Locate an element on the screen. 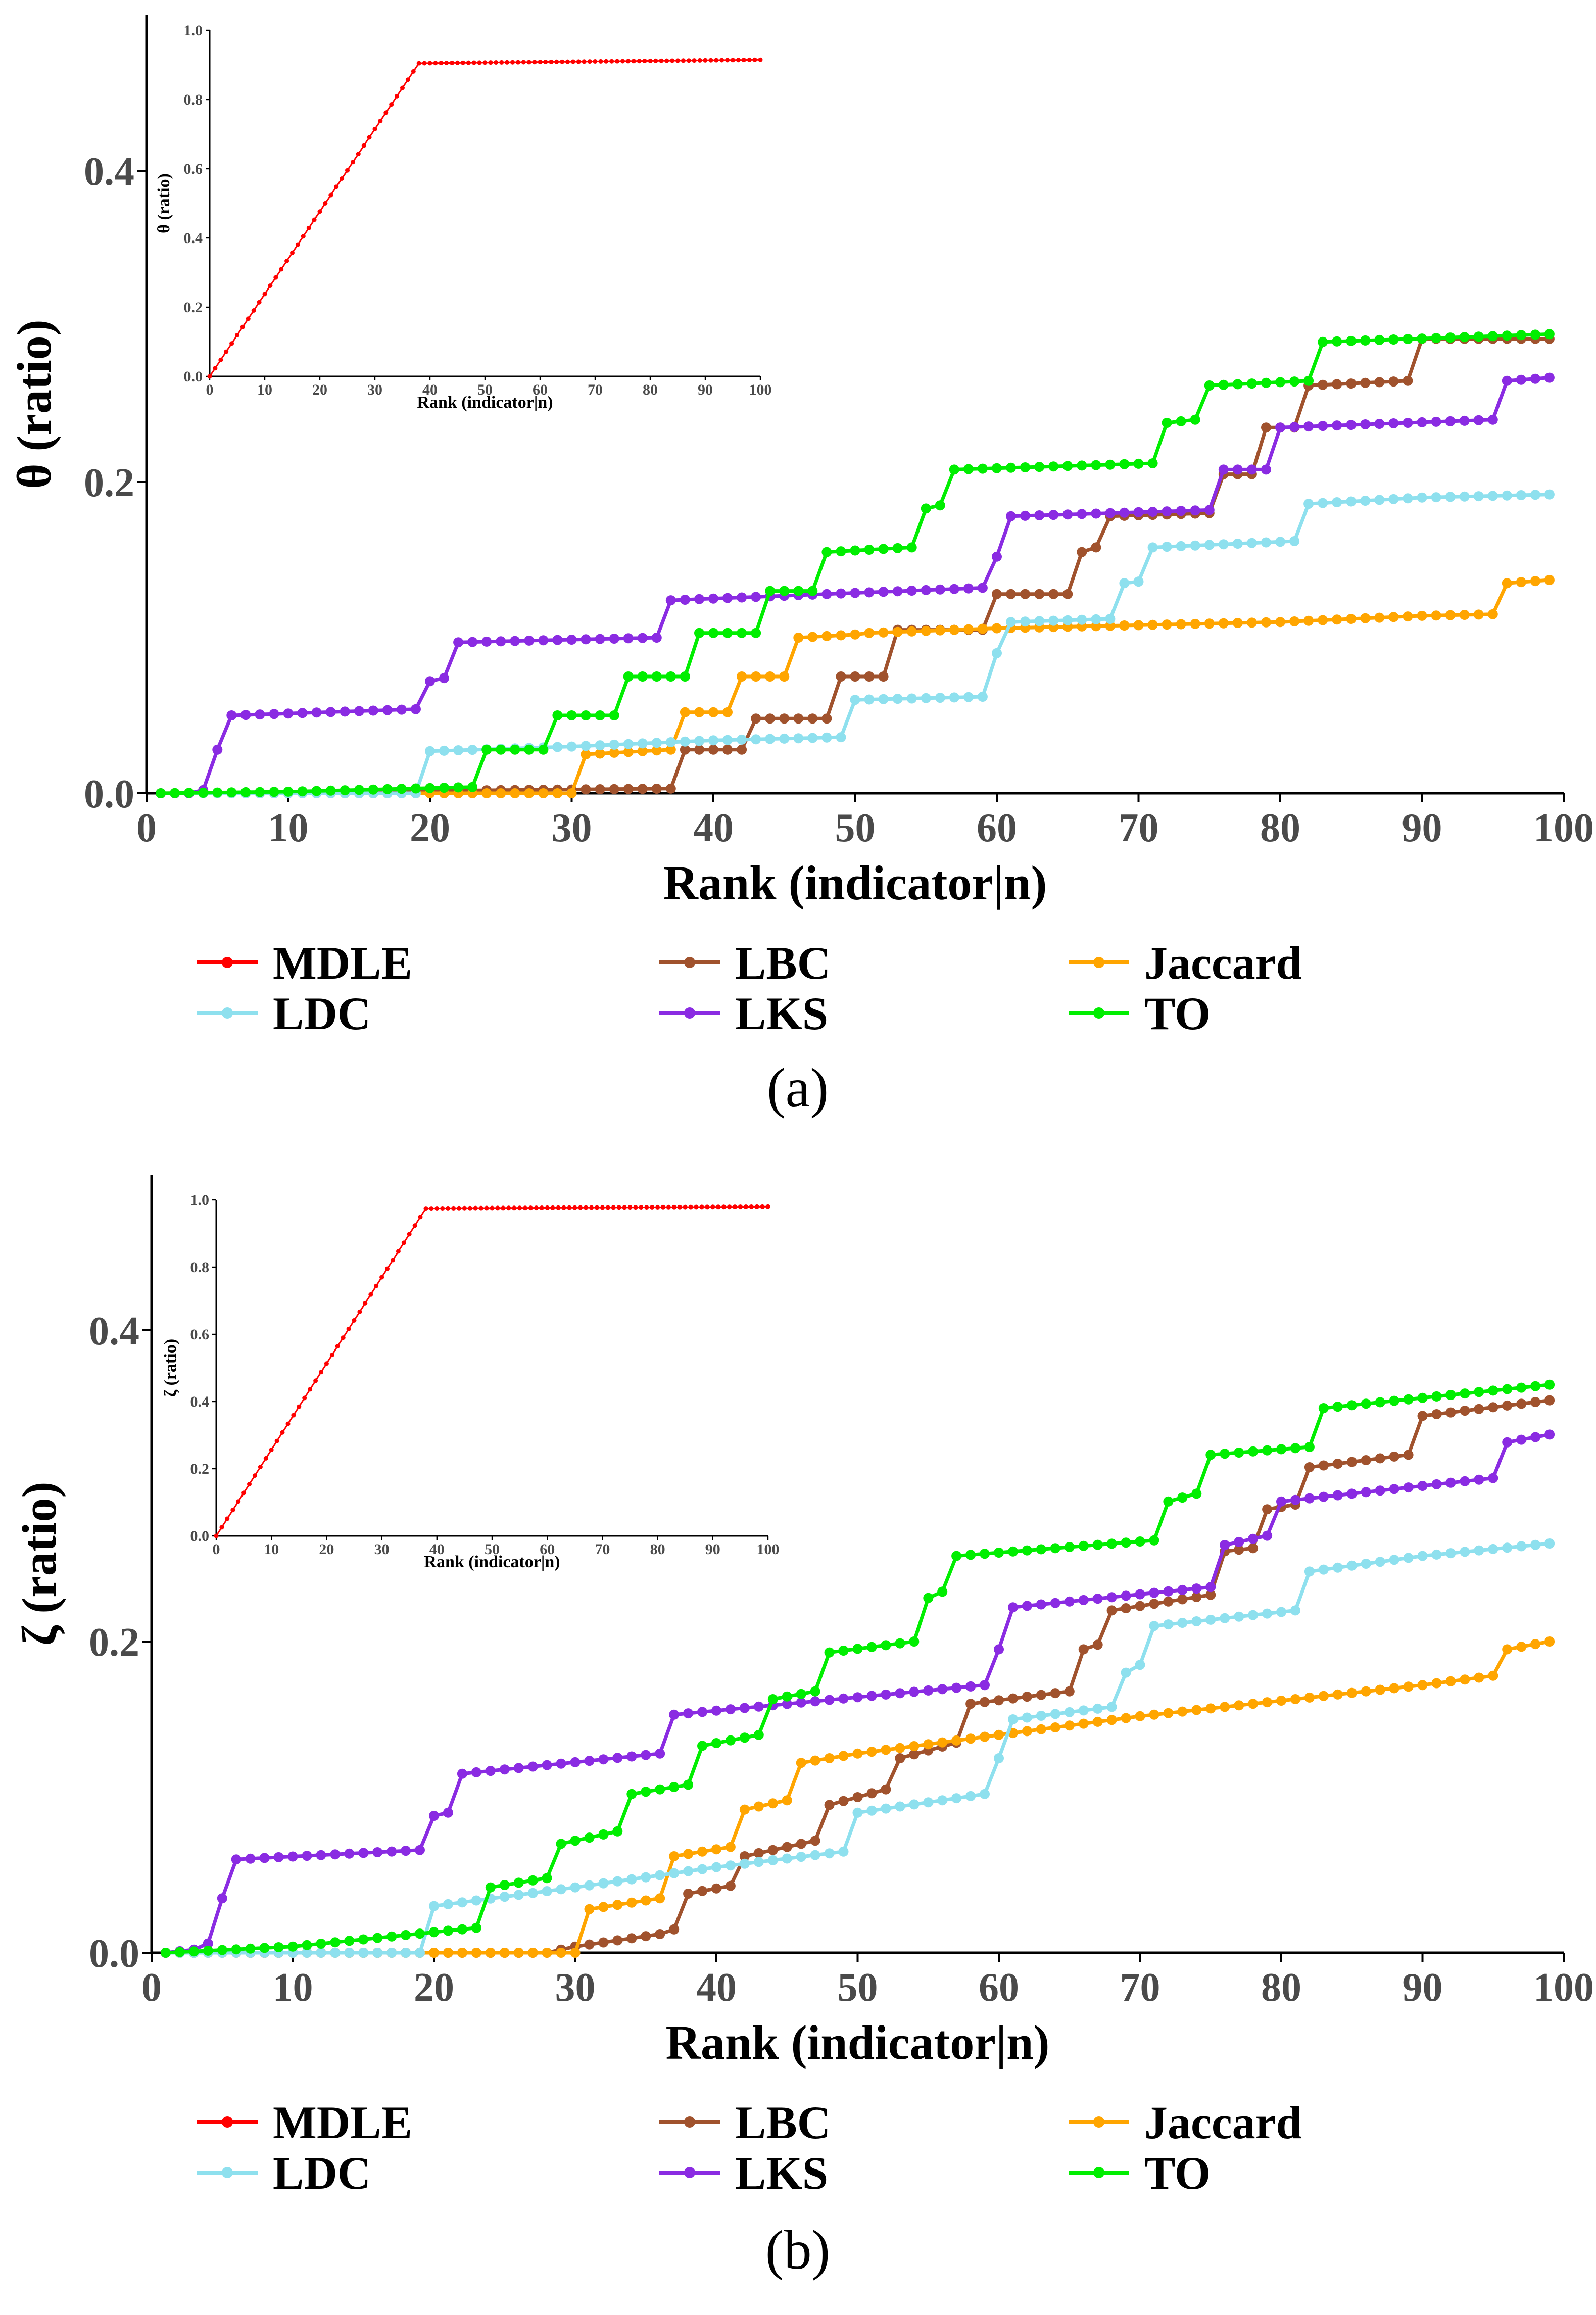  main-x-tick-label: 30 is located at coordinates (572, 828).